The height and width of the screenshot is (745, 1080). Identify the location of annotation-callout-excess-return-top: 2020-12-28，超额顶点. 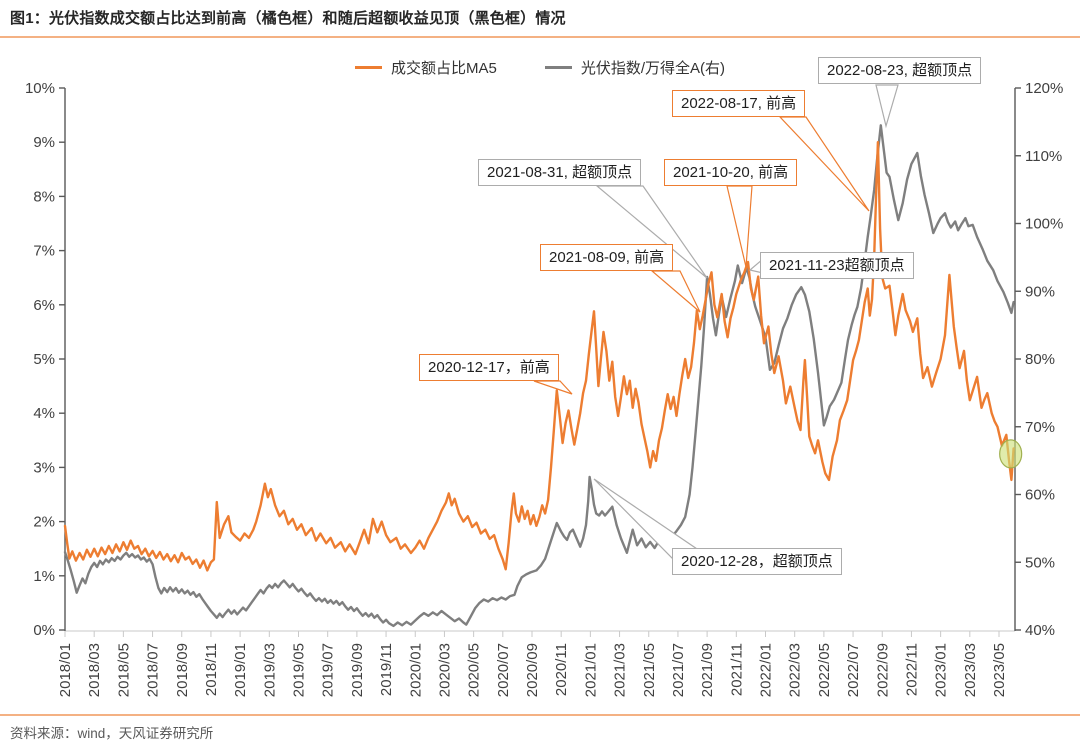
(757, 561).